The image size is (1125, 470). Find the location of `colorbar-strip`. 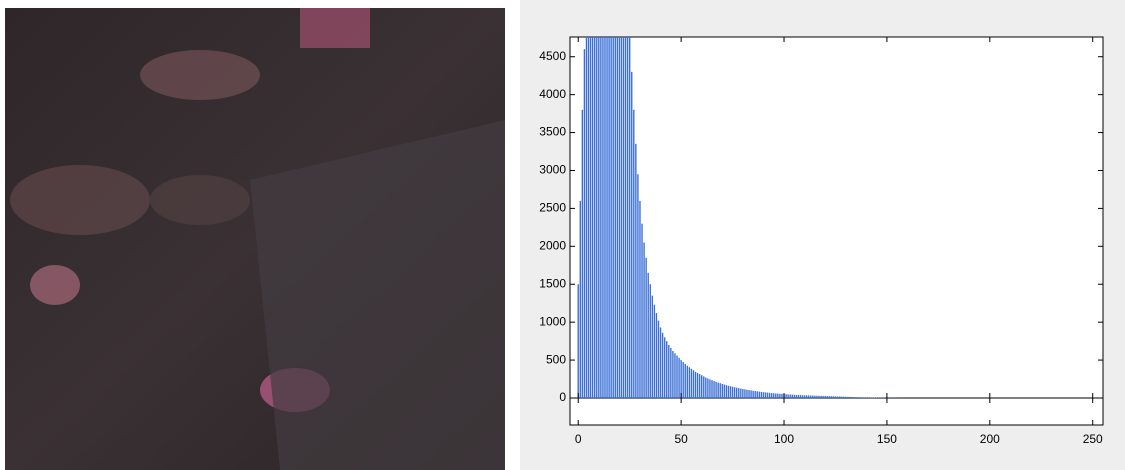

colorbar-strip is located at coordinates (836, 411).